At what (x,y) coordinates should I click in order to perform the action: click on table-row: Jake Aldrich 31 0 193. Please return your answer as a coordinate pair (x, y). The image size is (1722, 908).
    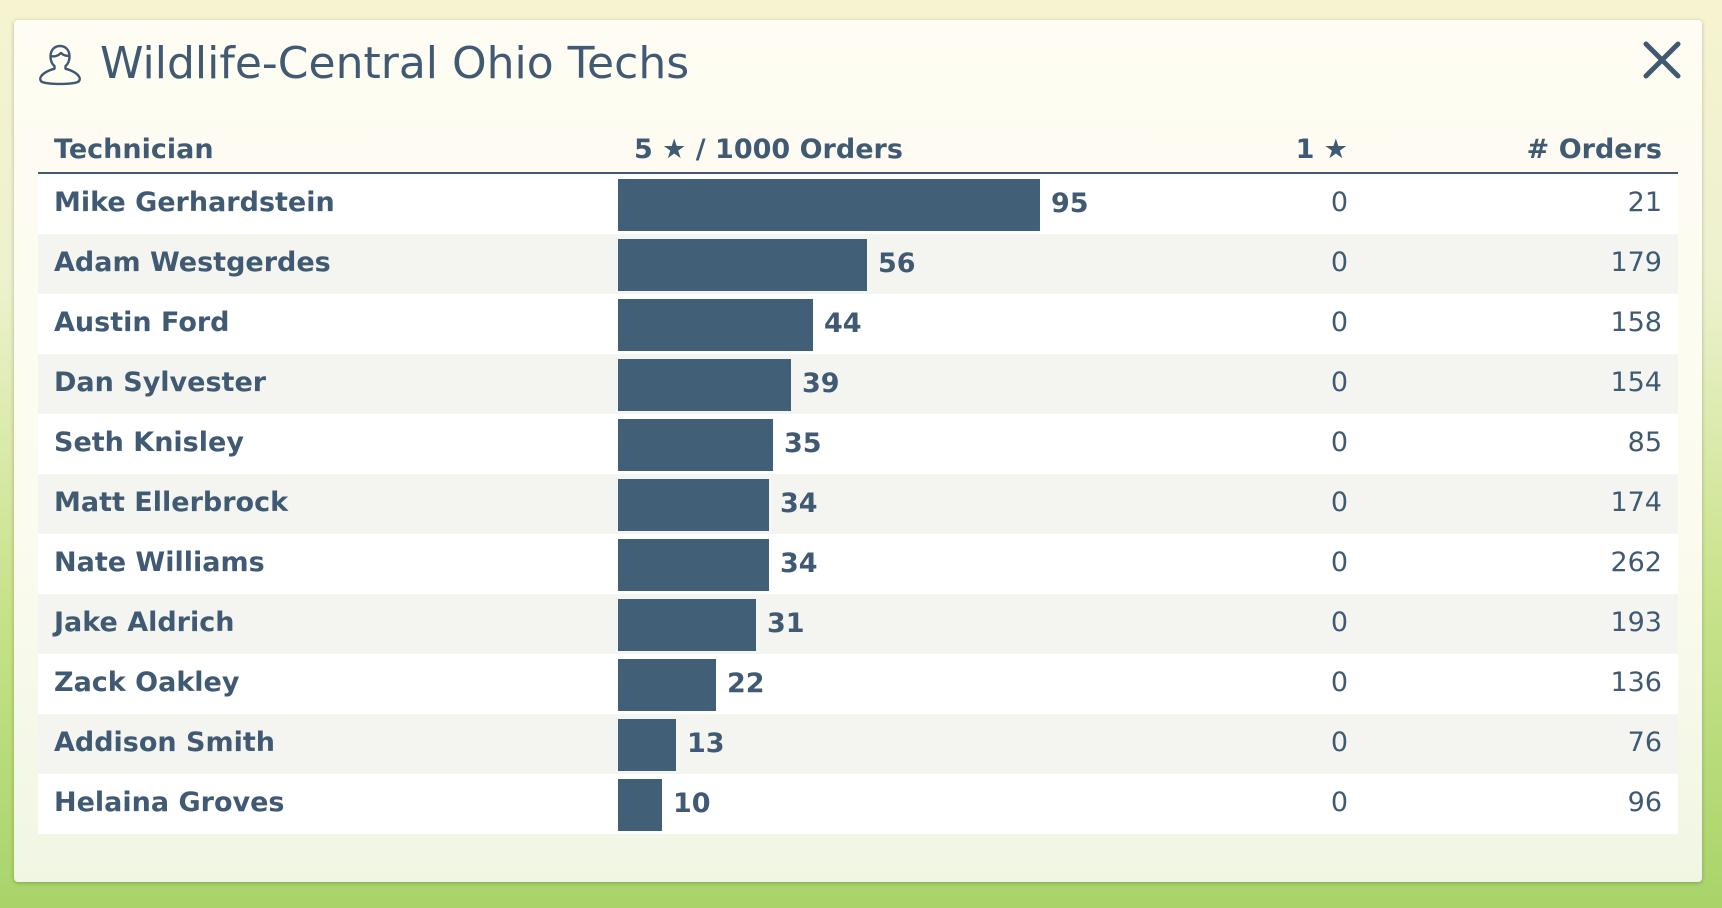
    Looking at the image, I should click on (858, 624).